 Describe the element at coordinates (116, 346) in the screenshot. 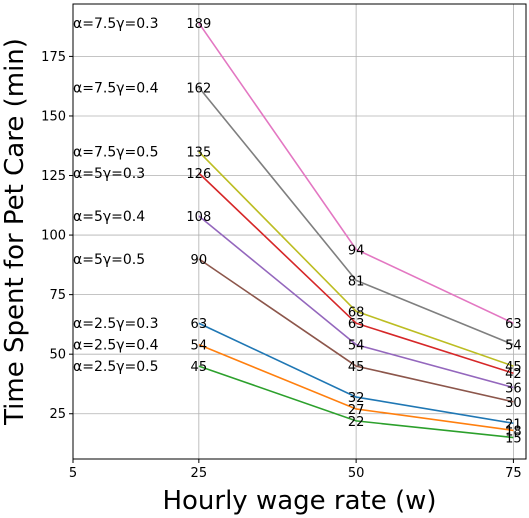

I see `series-name-label: α=2.5γ=0.4` at that location.